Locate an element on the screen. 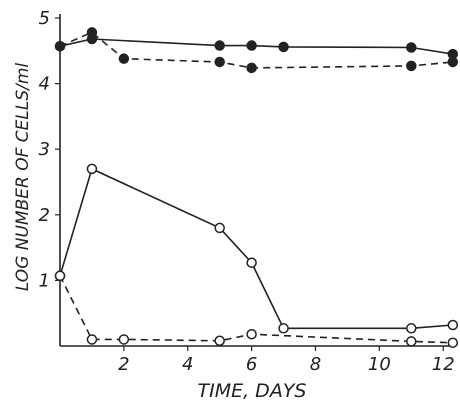 The image size is (460, 408). x-axis-label: TIME, DAYS is located at coordinates (252, 391).